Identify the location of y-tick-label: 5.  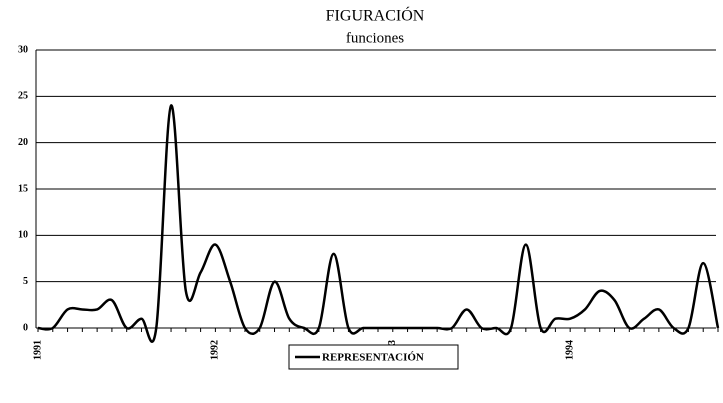
(25, 281).